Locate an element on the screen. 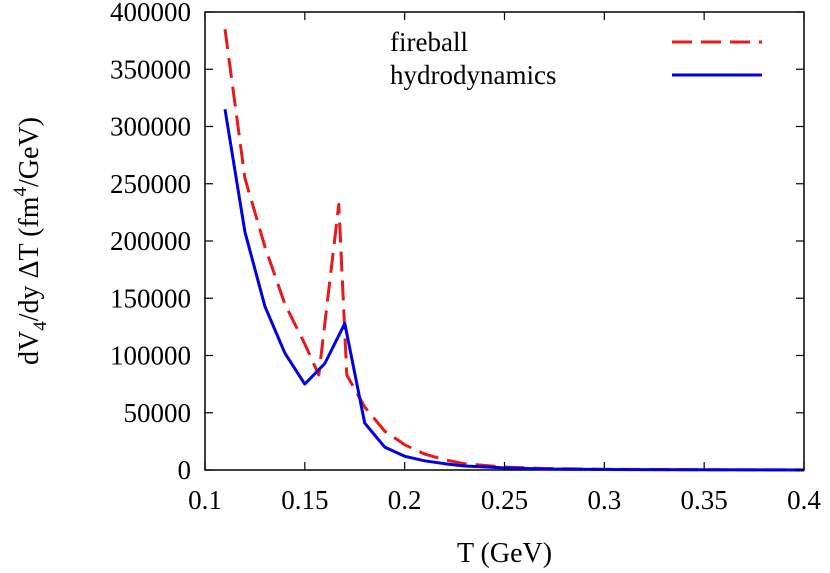 This screenshot has height=573, width=830. x-tick-label: 0.1 is located at coordinates (205, 500).